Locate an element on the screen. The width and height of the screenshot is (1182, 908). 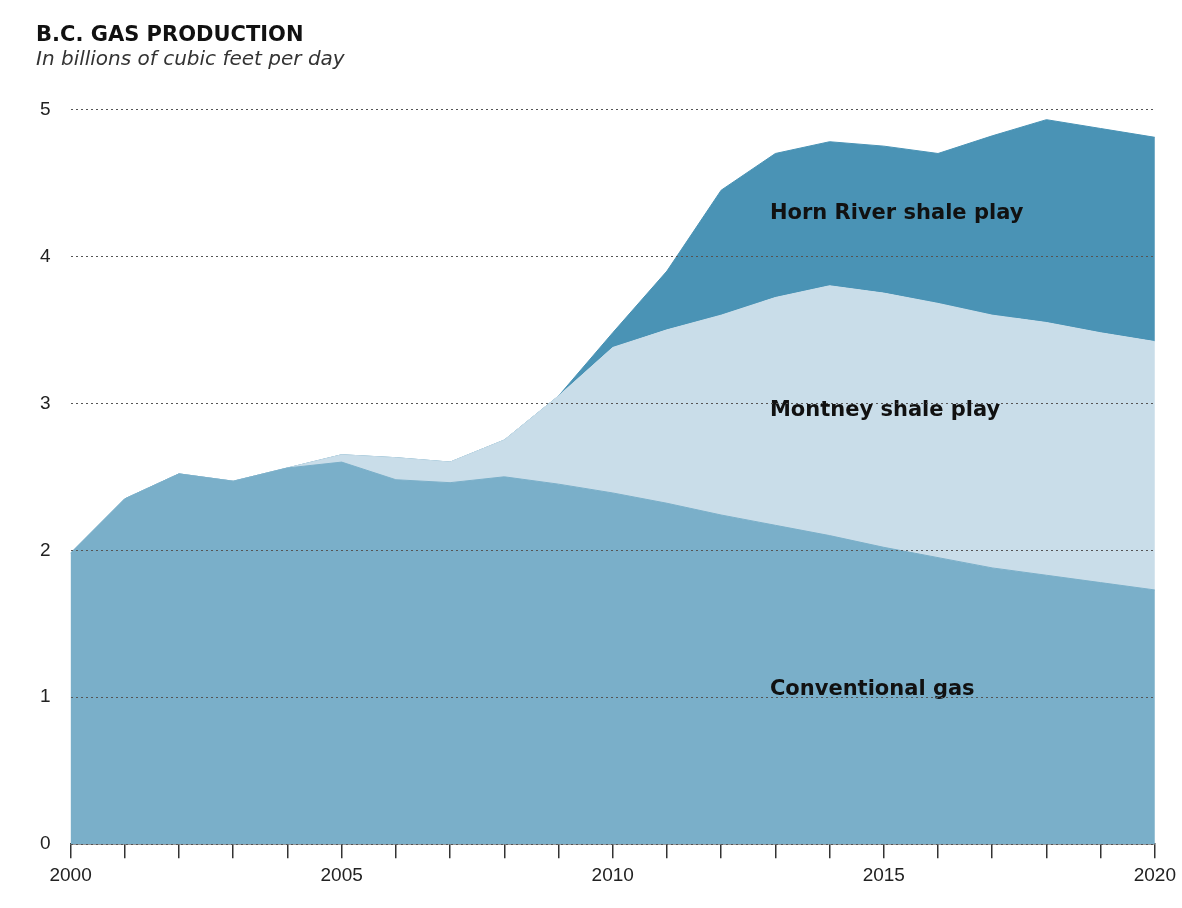
y-tick-label: 1 is located at coordinates (45, 696).